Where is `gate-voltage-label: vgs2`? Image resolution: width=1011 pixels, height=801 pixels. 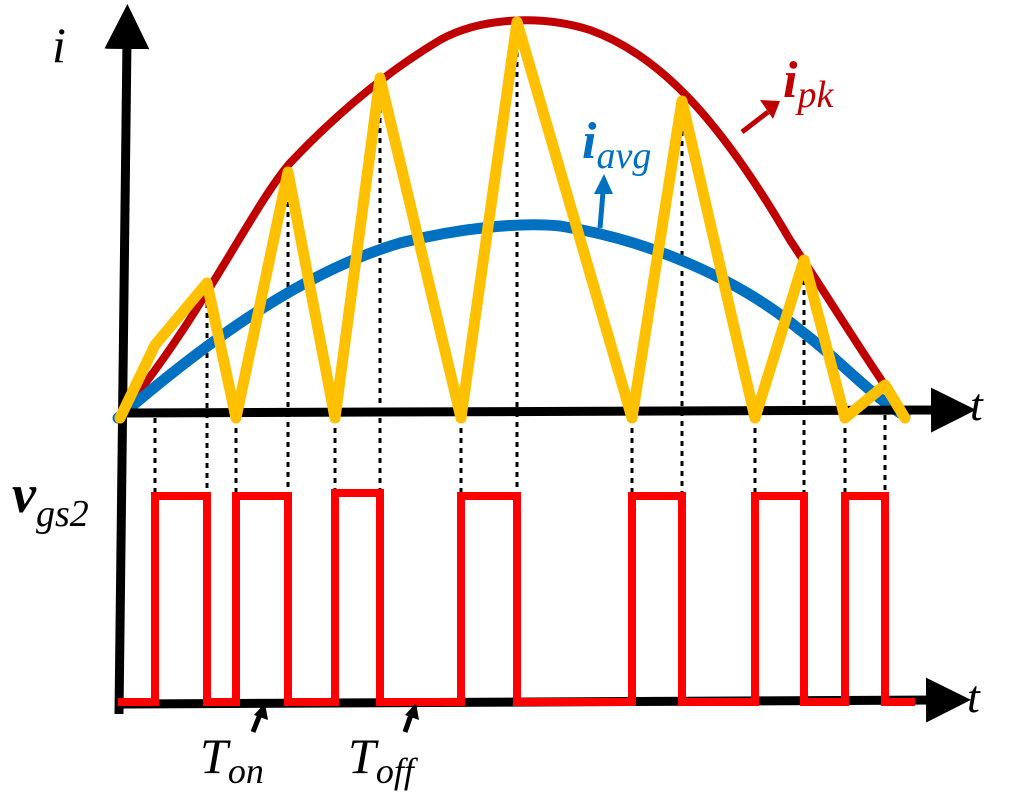
gate-voltage-label: vgs2 is located at coordinates (50, 499).